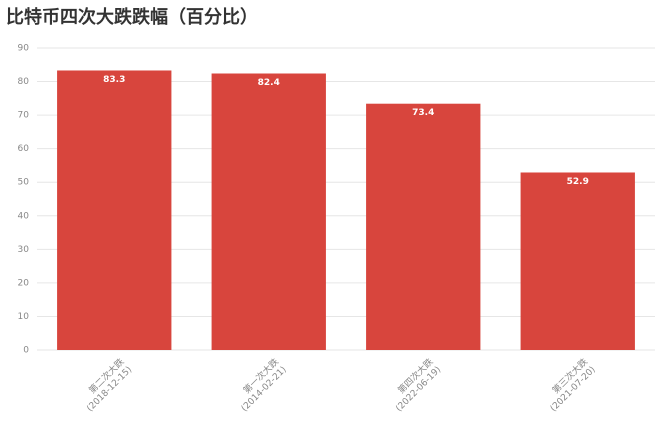 The width and height of the screenshot is (663, 432). What do you see at coordinates (24, 49) in the screenshot?
I see `y-tick-label: 90` at bounding box center [24, 49].